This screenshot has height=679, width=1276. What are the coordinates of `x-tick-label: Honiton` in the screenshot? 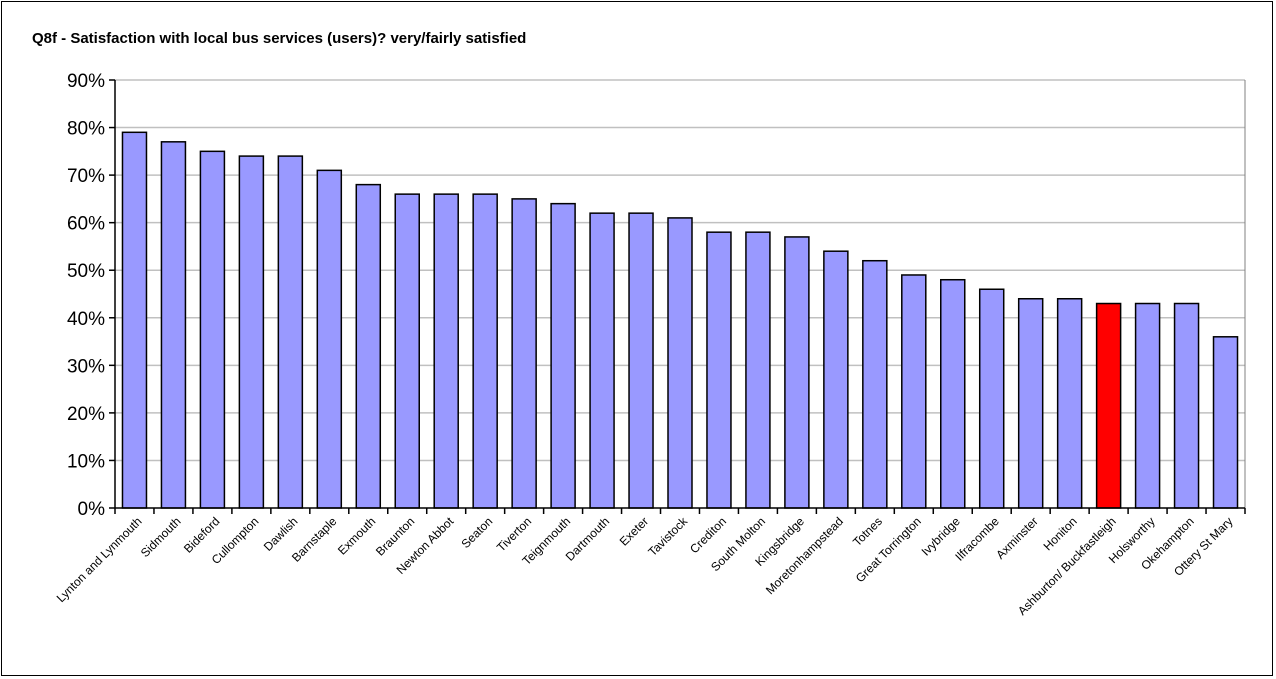 It's located at (1060, 533).